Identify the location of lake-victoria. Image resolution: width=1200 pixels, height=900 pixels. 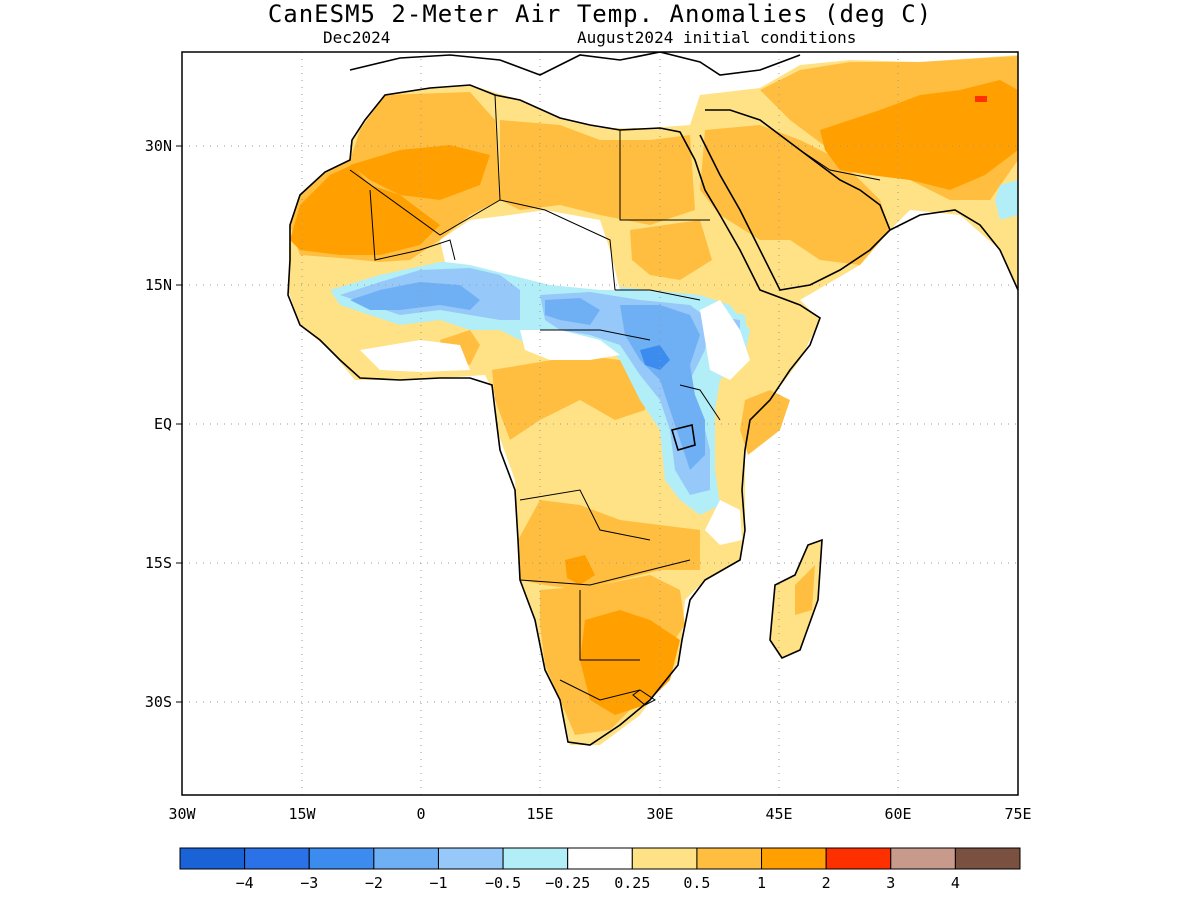
(683, 437).